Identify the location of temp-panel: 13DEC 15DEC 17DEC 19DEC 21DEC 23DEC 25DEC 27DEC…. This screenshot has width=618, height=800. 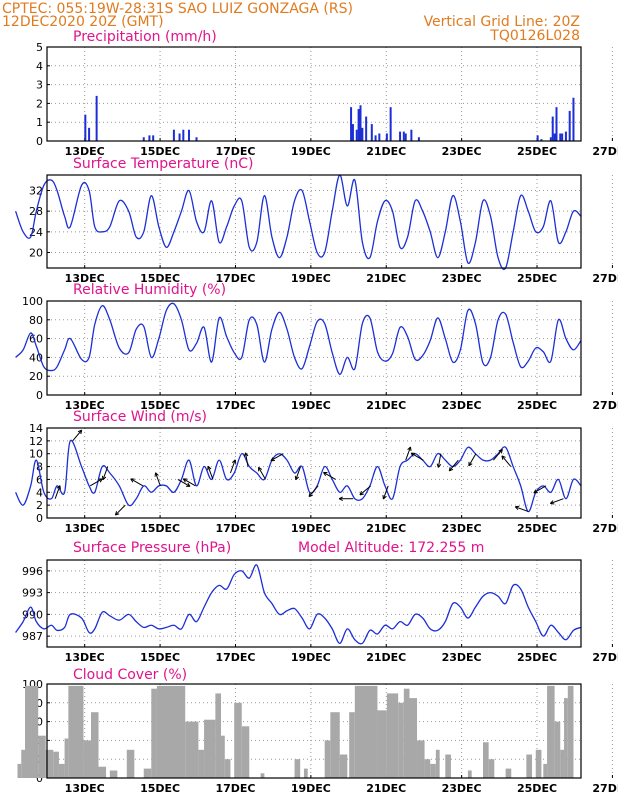
(316, 229).